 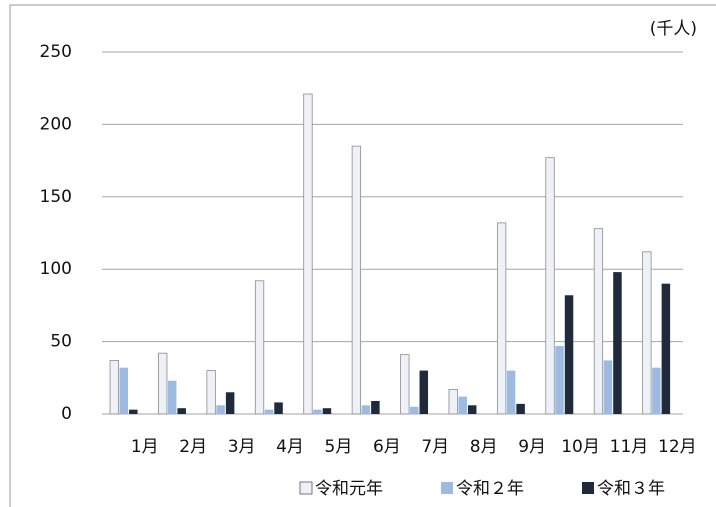 What do you see at coordinates (349, 489) in the screenshot?
I see `legend-label: 令和元年` at bounding box center [349, 489].